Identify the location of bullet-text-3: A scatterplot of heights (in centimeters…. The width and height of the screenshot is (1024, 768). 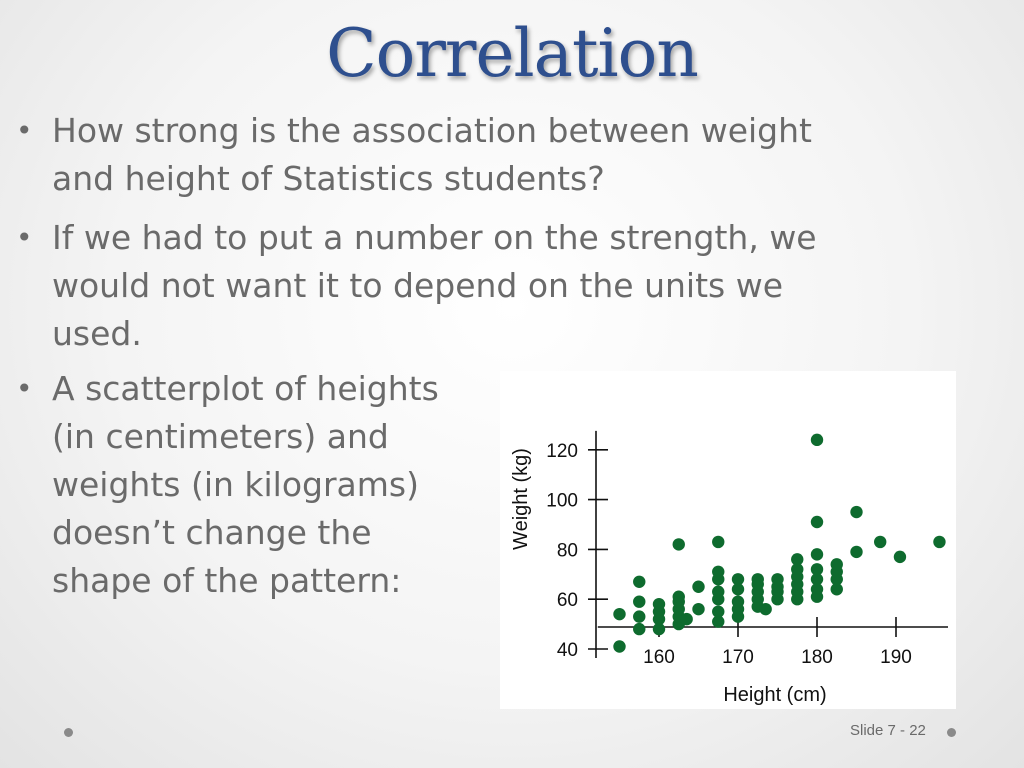
(245, 484).